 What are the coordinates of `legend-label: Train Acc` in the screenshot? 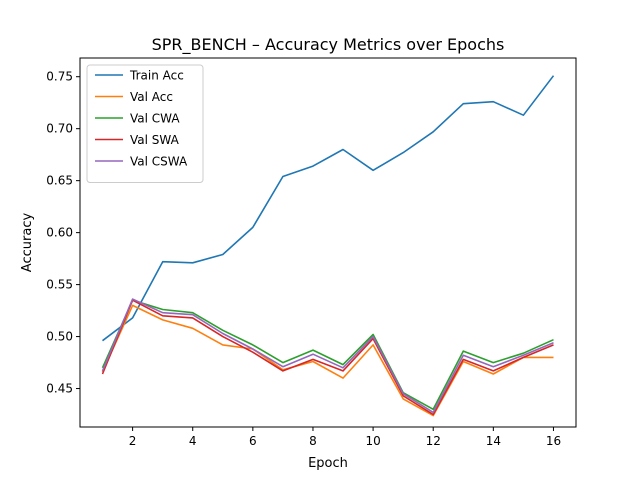 It's located at (156, 76).